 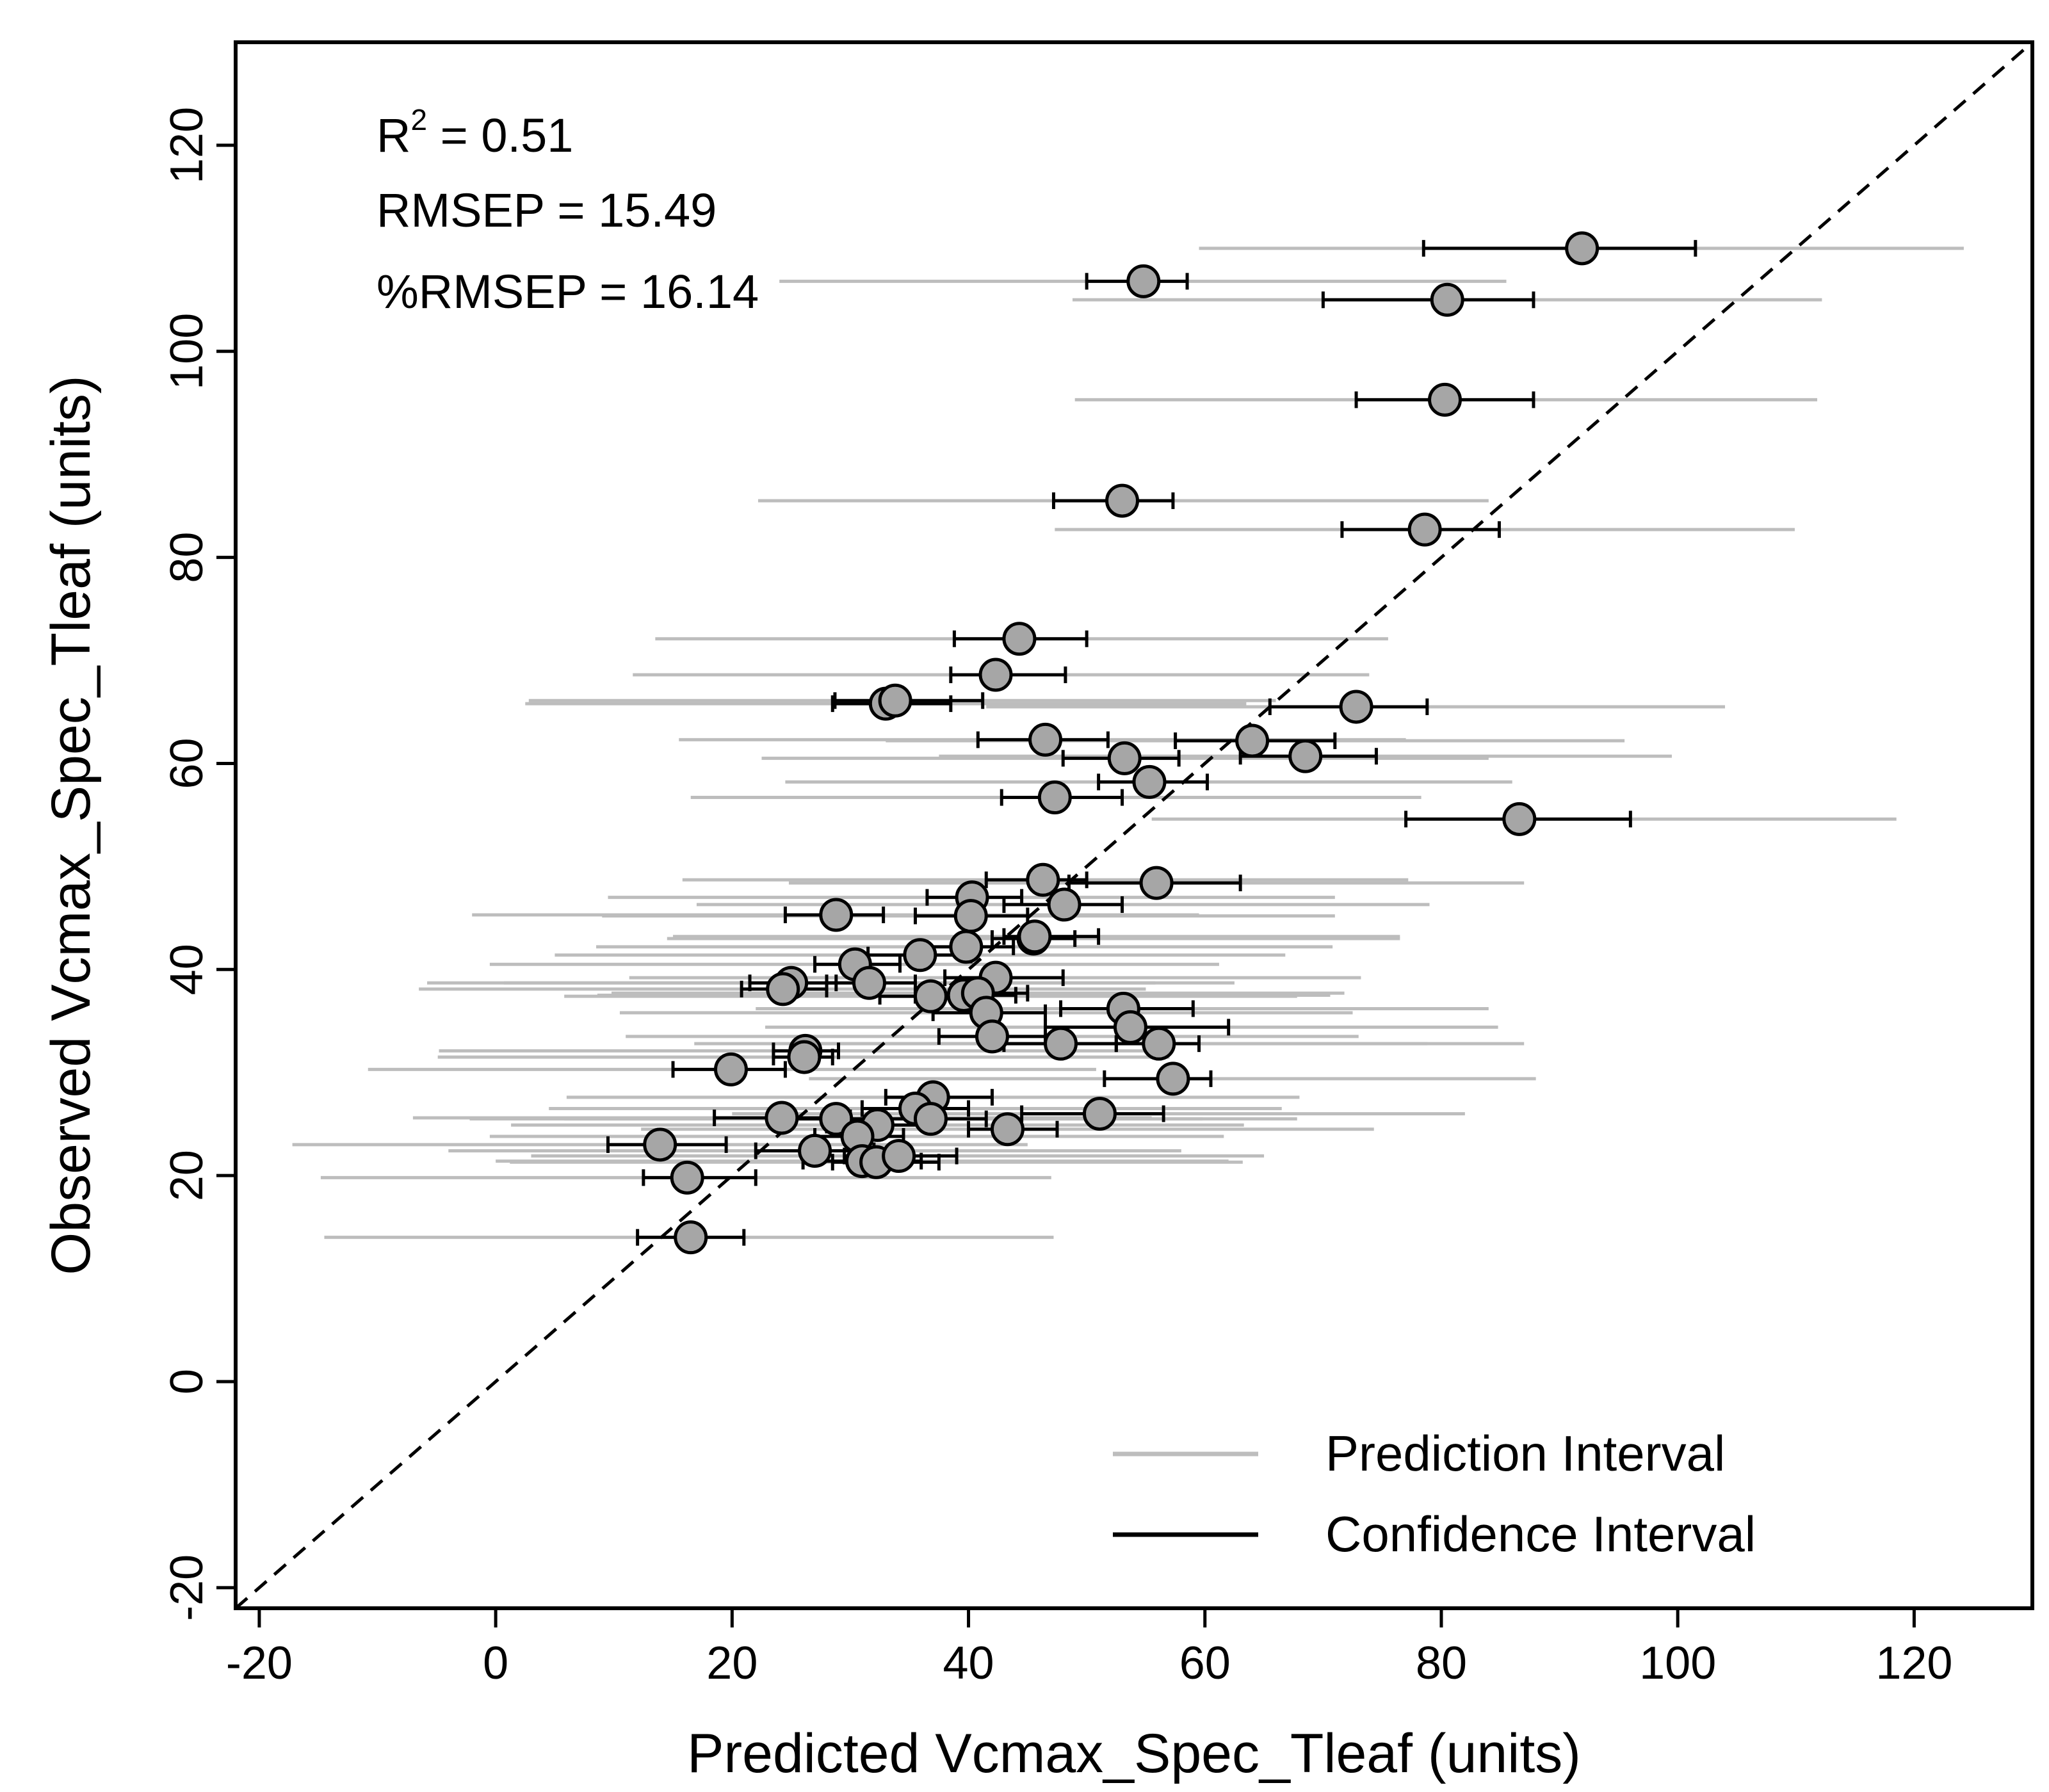 What do you see at coordinates (568, 291) in the screenshot?
I see `pct-rmsep-annotation: %RMSEP = 16.14` at bounding box center [568, 291].